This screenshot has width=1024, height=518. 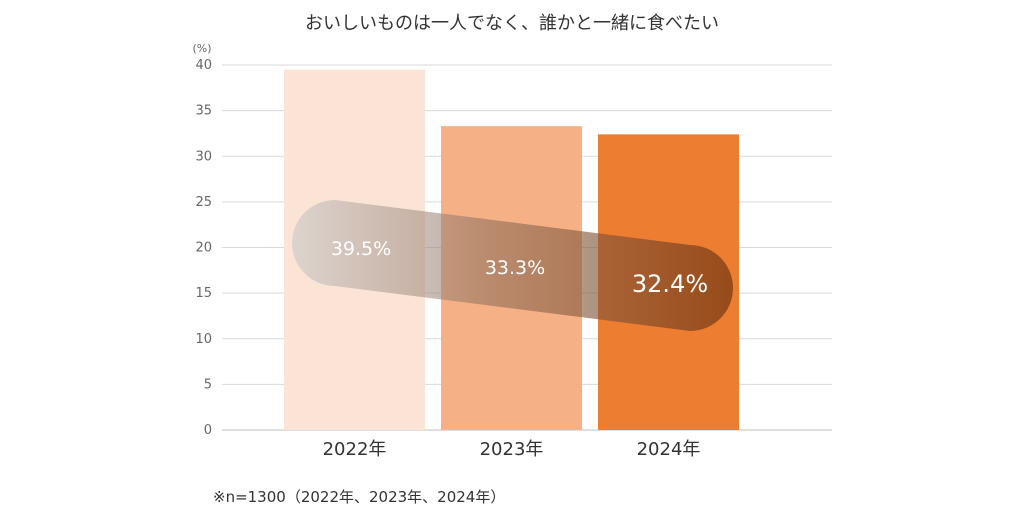 I want to click on y-tick-label: 15, so click(x=203, y=293).